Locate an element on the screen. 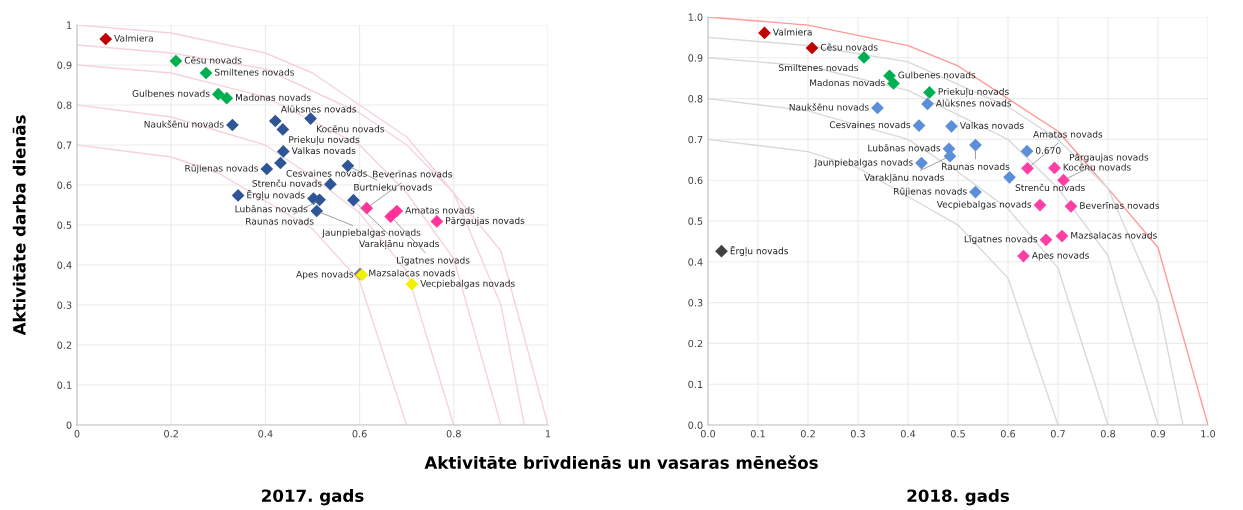 Image resolution: width=1243 pixels, height=510 pixels. x-axis-title: Aktivitāte brīvdienās un vasaras mēnešos is located at coordinates (621, 462).